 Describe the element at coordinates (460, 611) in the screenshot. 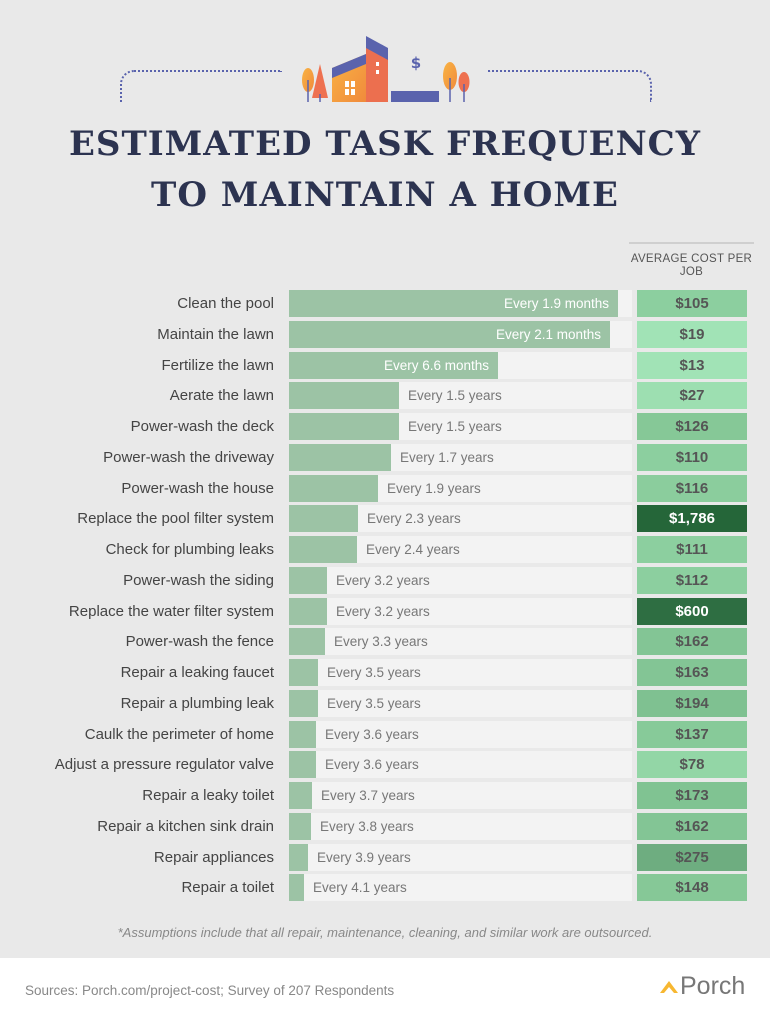

I see `bar-track: Every 3.2 years` at that location.